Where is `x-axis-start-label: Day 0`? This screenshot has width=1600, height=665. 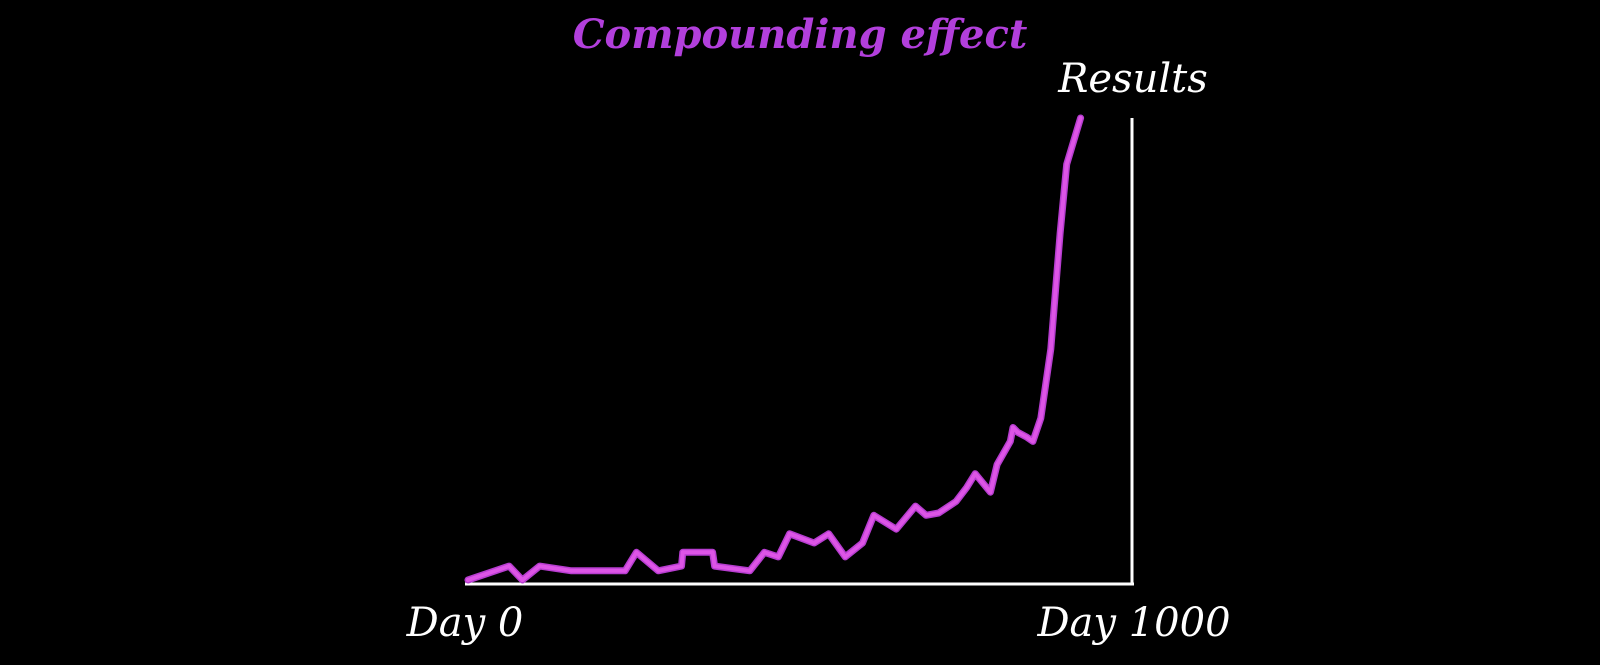
x-axis-start-label: Day 0 is located at coordinates (465, 623).